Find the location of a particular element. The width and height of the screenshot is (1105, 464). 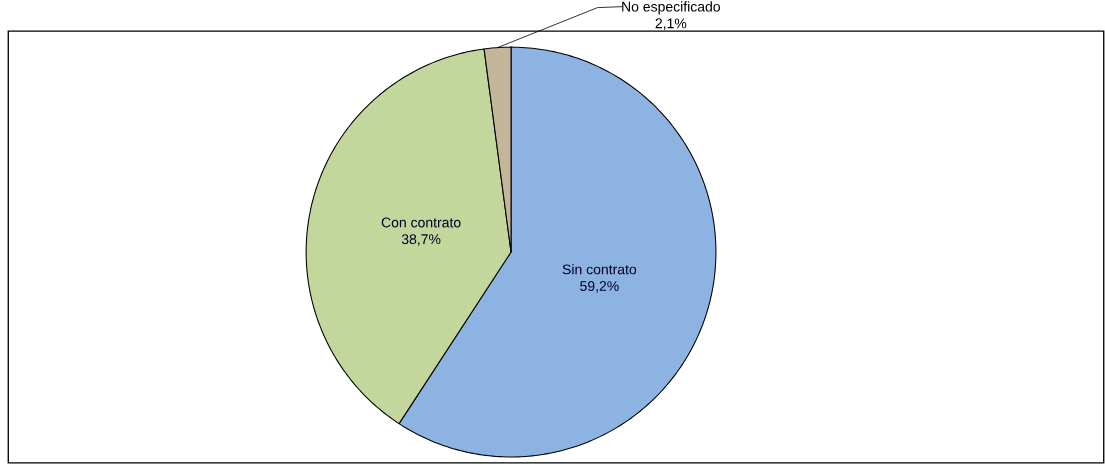

slice-label: Con contrato is located at coordinates (421, 222).